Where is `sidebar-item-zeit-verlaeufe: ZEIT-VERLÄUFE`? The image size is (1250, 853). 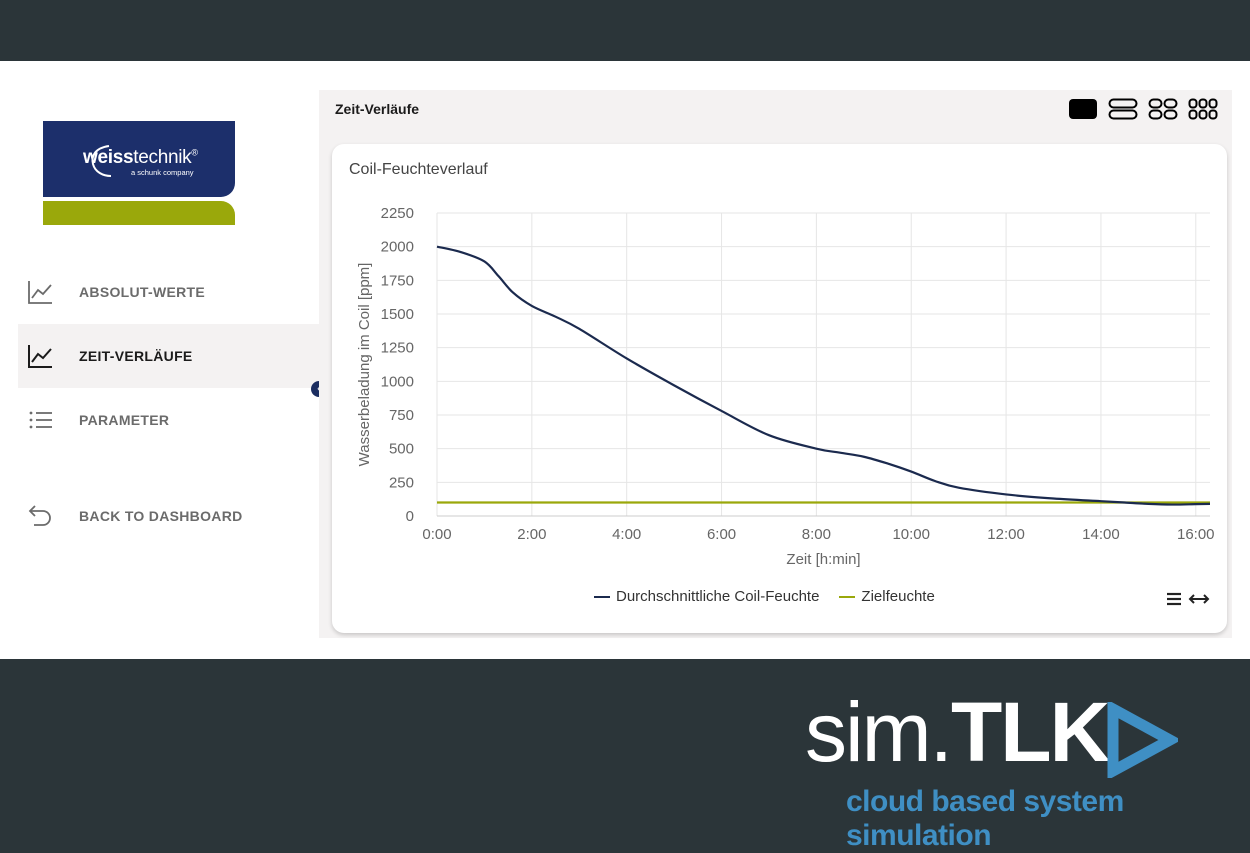 sidebar-item-zeit-verlaeufe: ZEIT-VERLÄUFE is located at coordinates (168, 356).